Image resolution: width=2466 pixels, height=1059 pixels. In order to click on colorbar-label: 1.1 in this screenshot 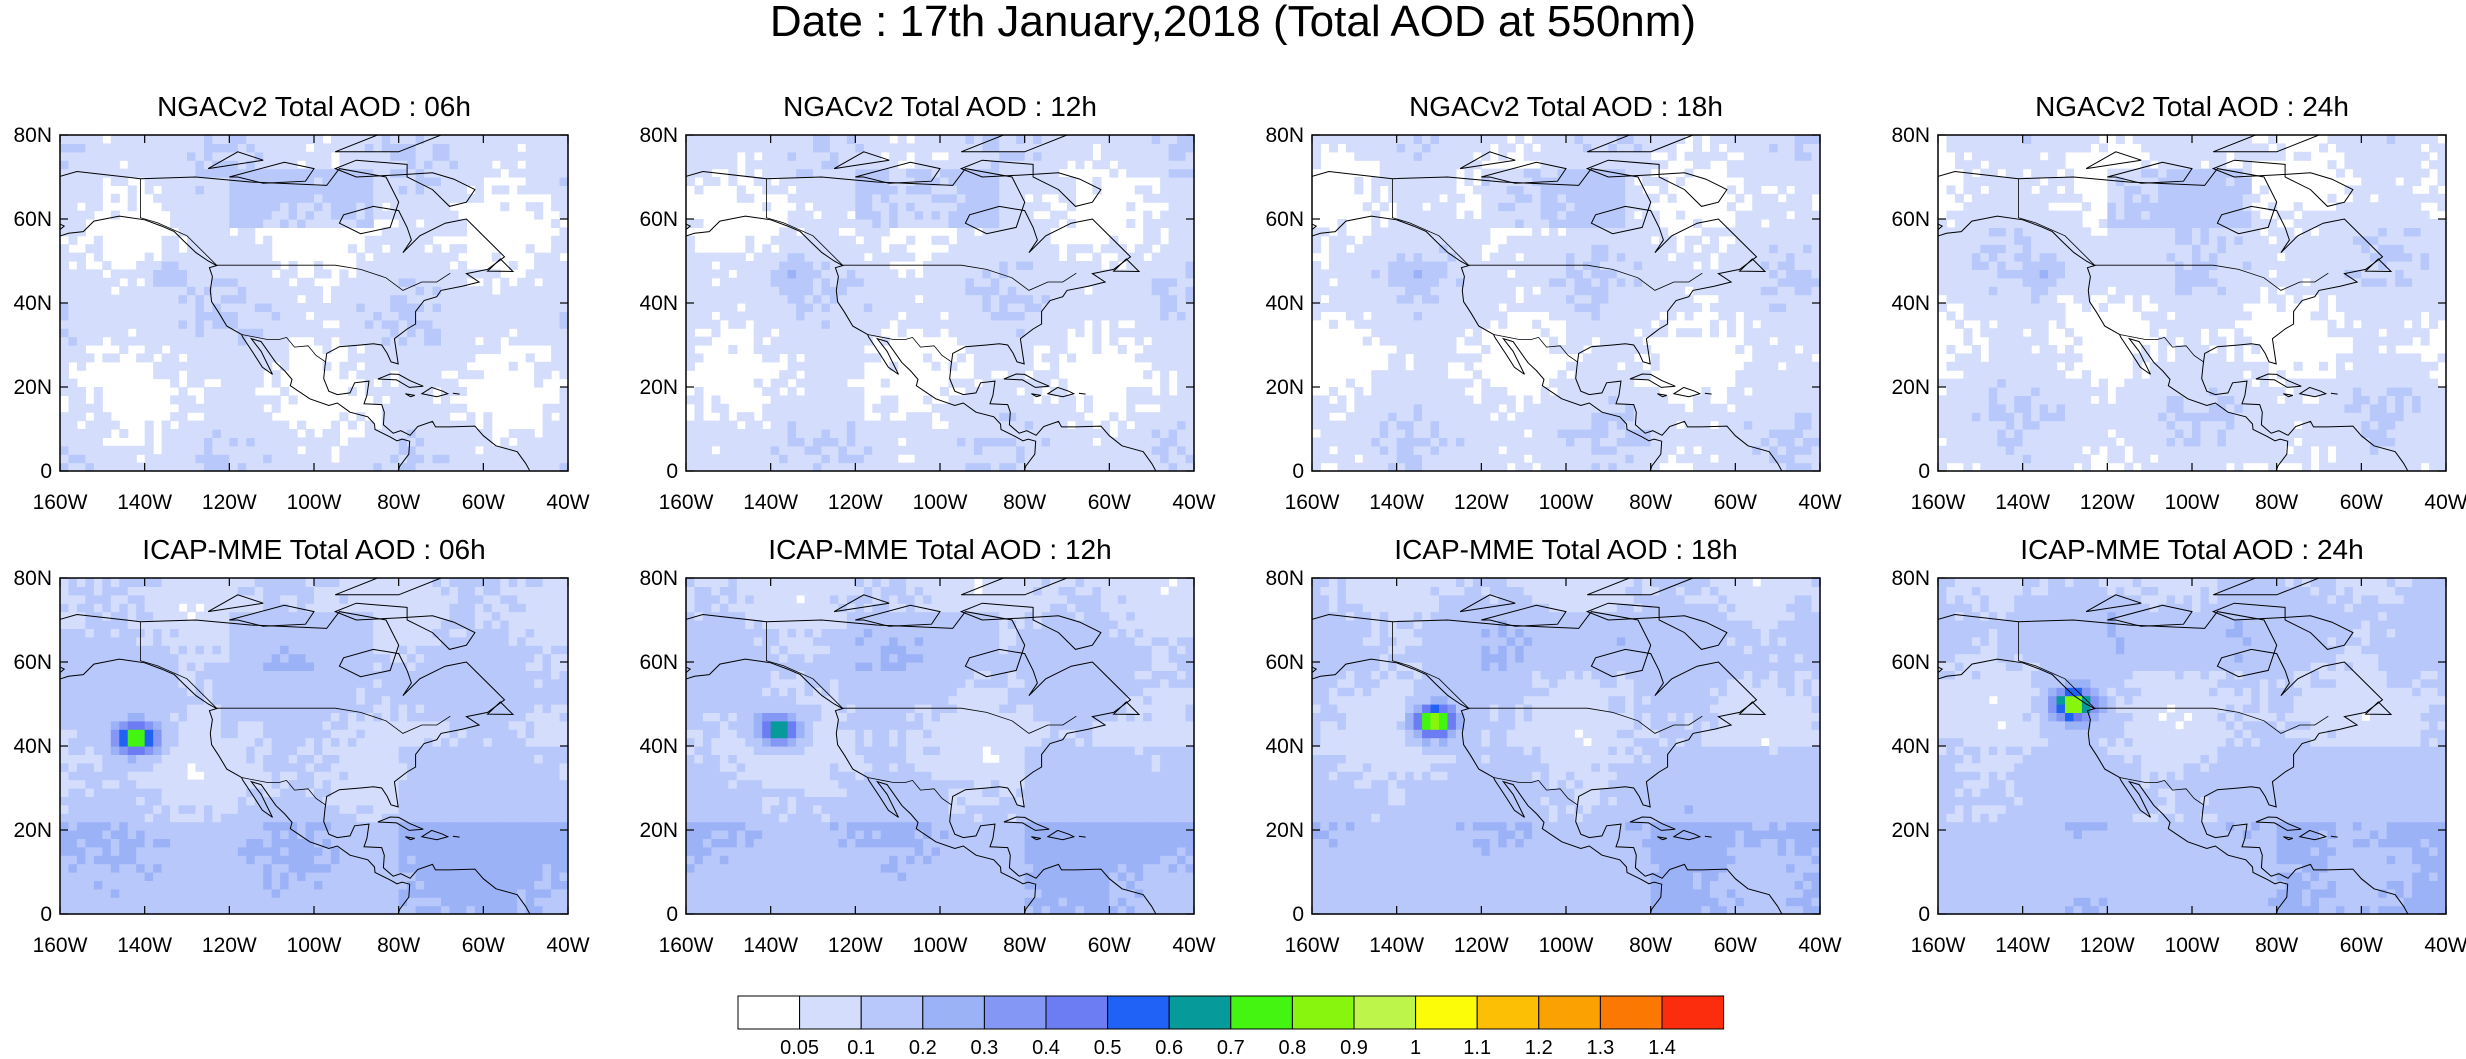, I will do `click(1477, 1048)`.